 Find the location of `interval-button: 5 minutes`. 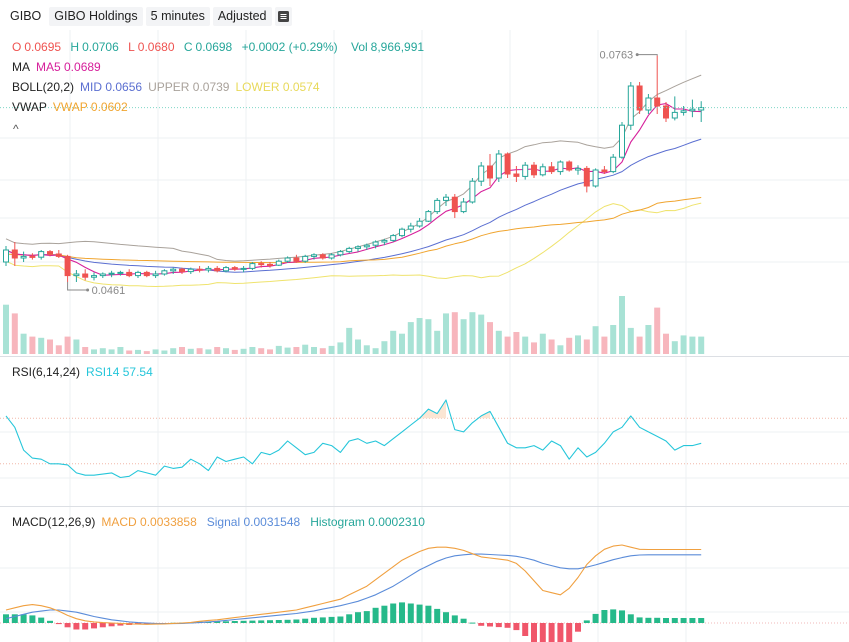

interval-button: 5 minutes is located at coordinates (177, 16).